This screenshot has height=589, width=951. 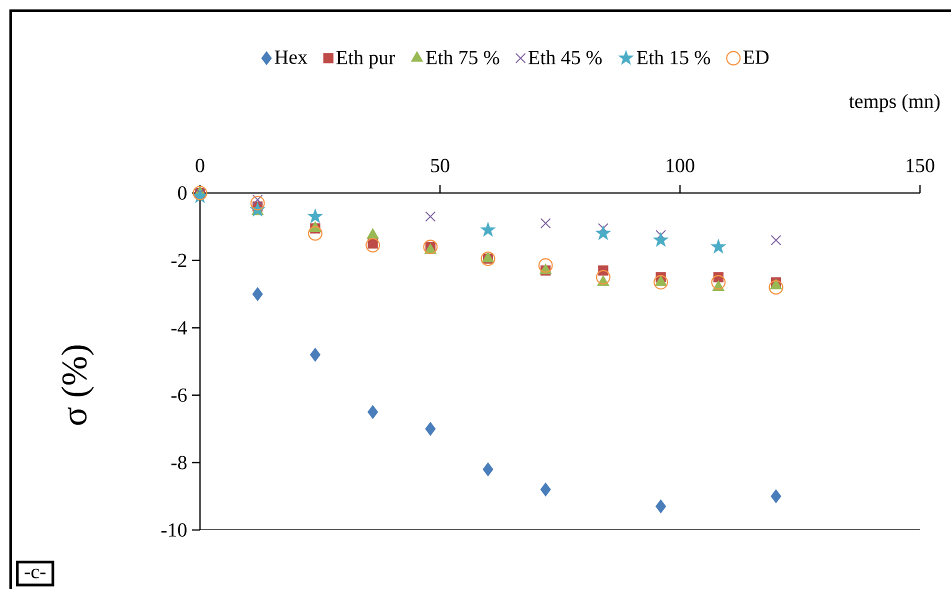 I want to click on x-tick-label: 100, so click(x=680, y=165).